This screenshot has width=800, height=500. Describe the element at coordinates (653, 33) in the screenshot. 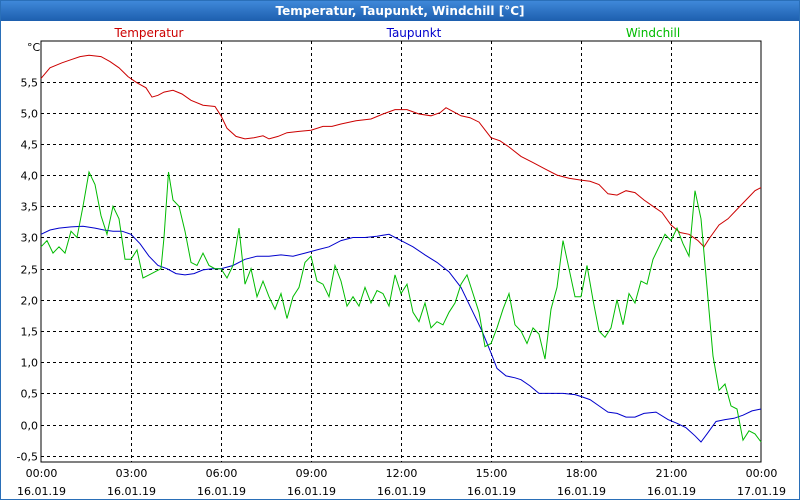

I see `legend-windchill: Windchill` at that location.